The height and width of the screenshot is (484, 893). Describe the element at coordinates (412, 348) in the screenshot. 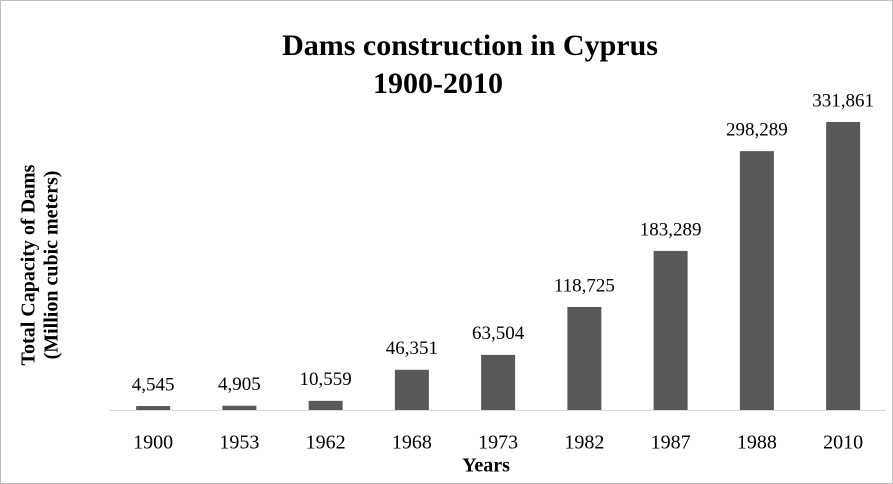

I see `data-label: 46,351` at that location.